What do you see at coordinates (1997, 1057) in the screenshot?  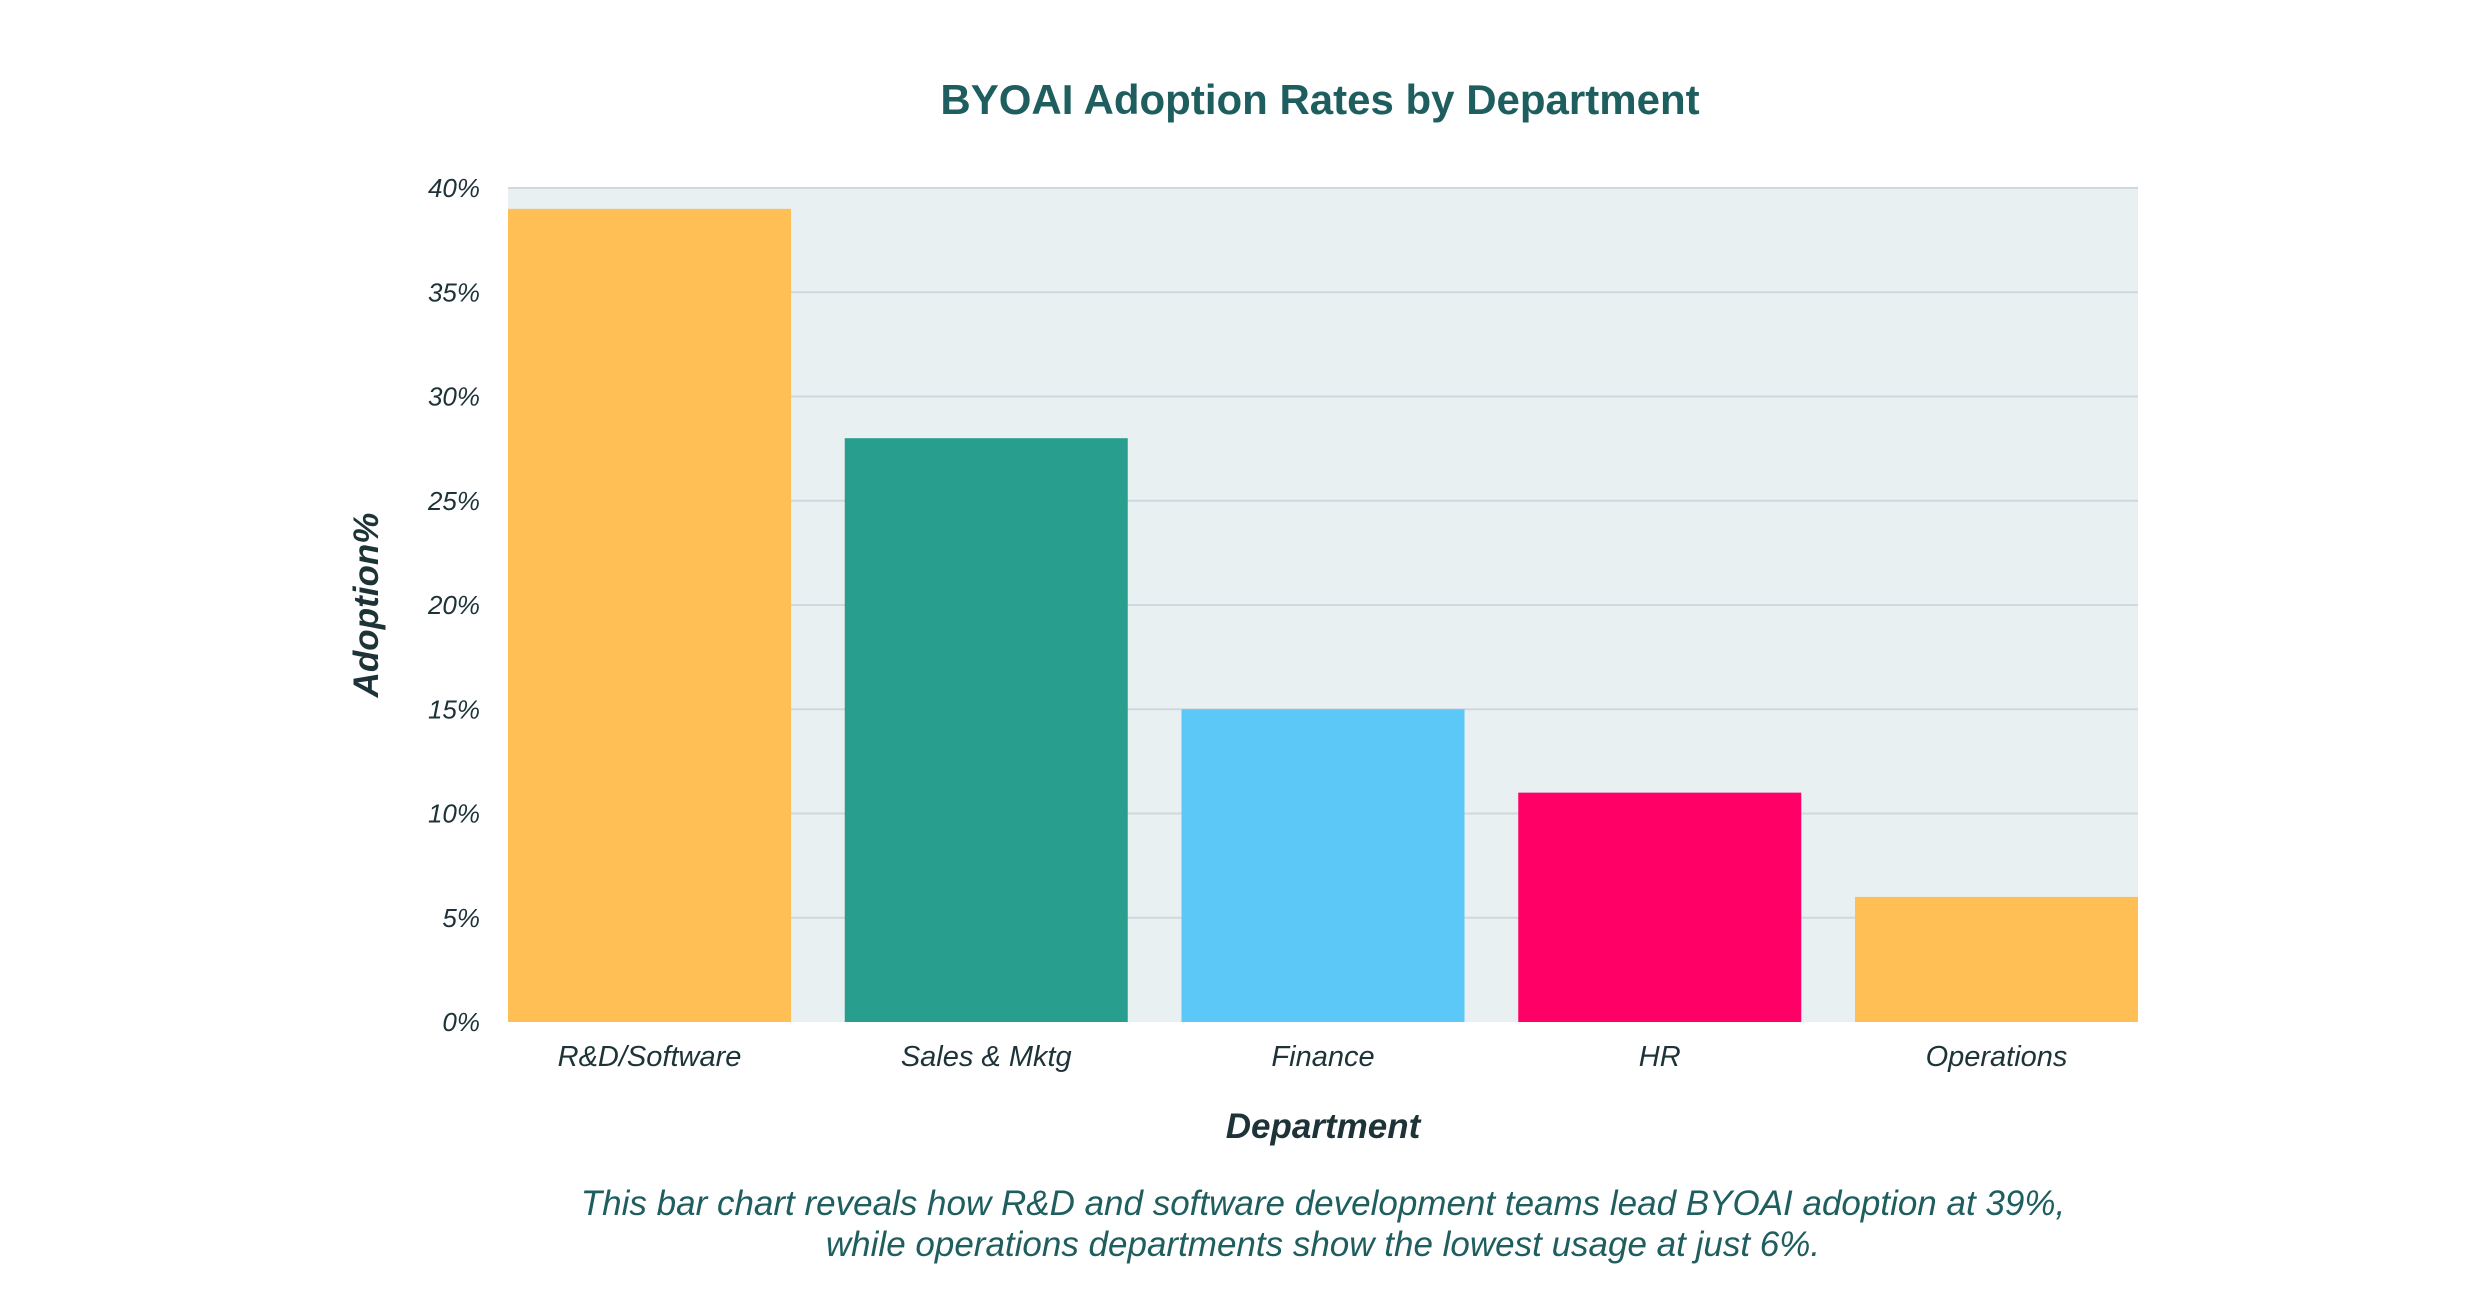 I see `x-category-label: Operations` at bounding box center [1997, 1057].